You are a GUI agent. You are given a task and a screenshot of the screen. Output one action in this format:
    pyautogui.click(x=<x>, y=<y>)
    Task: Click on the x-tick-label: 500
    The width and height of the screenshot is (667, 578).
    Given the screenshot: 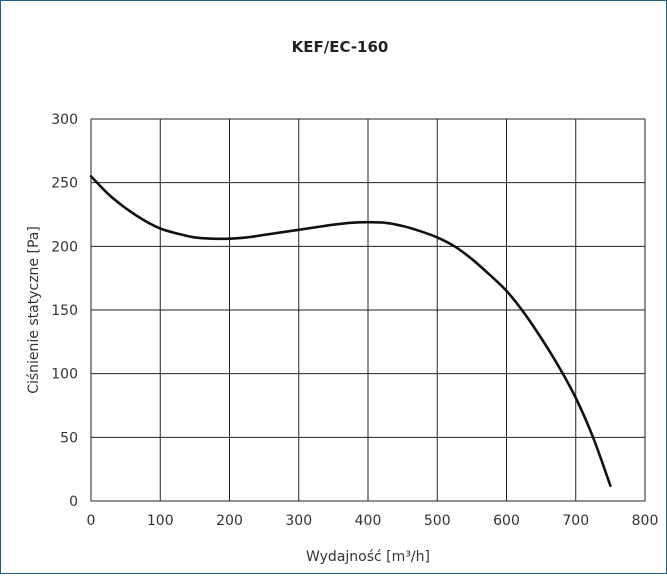 What is the action you would take?
    pyautogui.click(x=437, y=521)
    